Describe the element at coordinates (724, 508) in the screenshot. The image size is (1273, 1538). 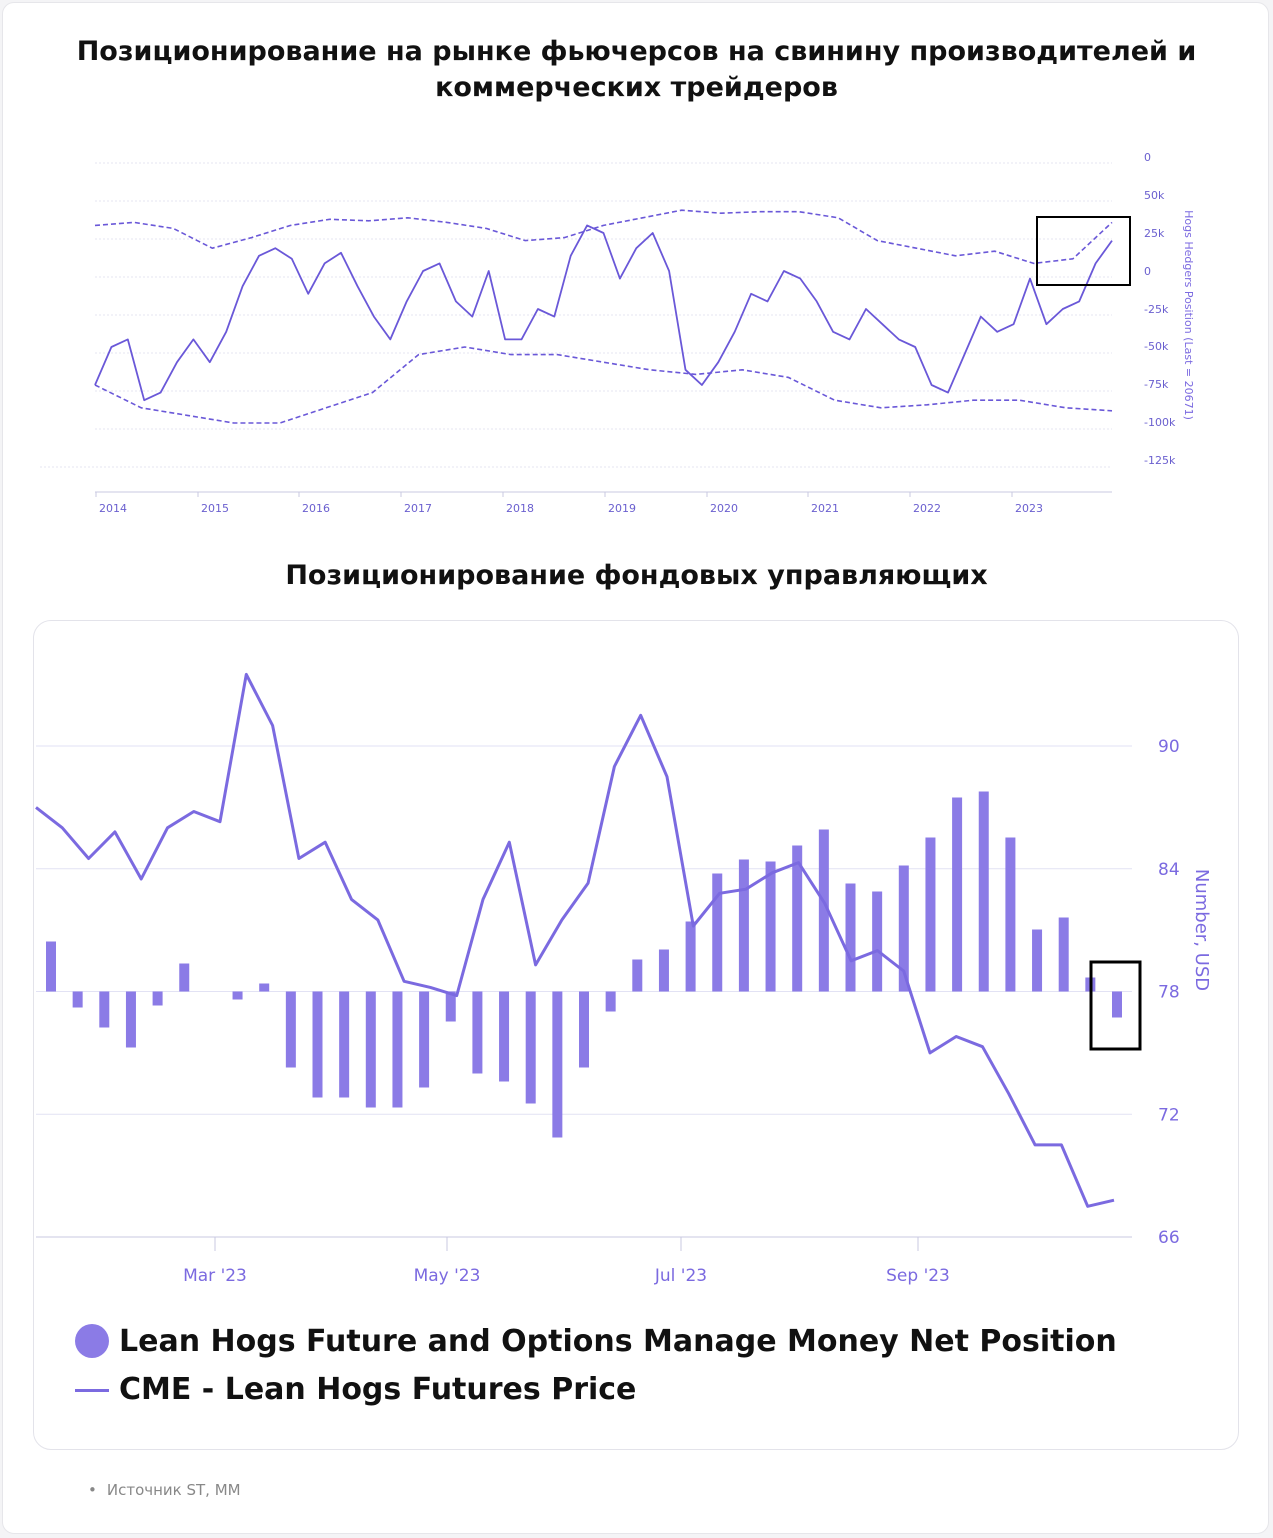
I see `x-tick-label: 2020` at that location.